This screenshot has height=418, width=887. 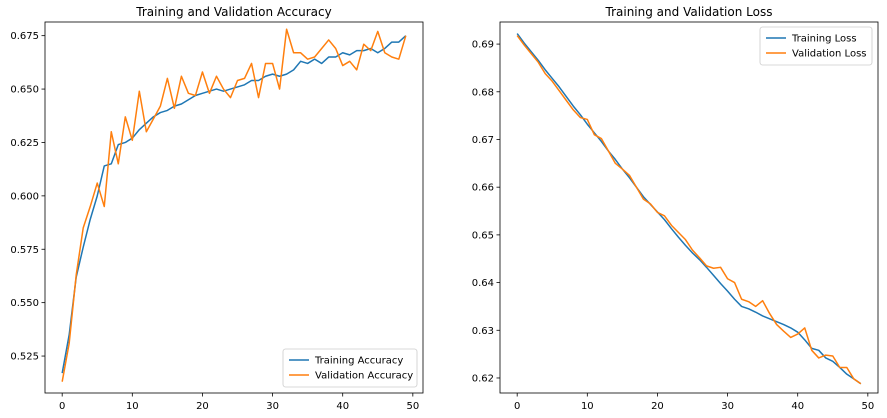 I want to click on y-tick-label: 0.67, so click(x=483, y=140).